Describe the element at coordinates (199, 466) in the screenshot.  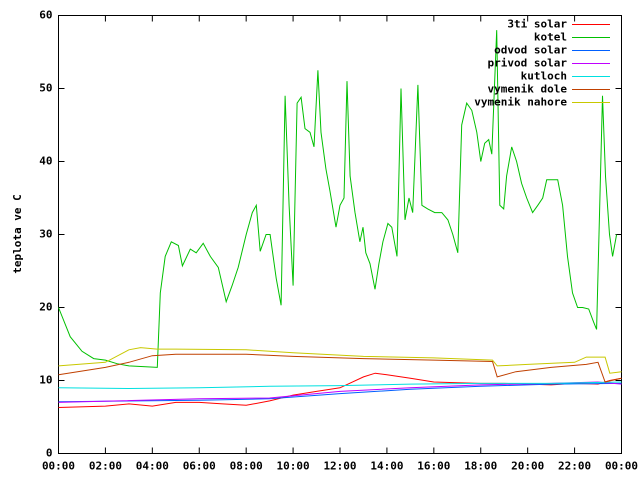
I see `x-tick-label: 06:00` at that location.